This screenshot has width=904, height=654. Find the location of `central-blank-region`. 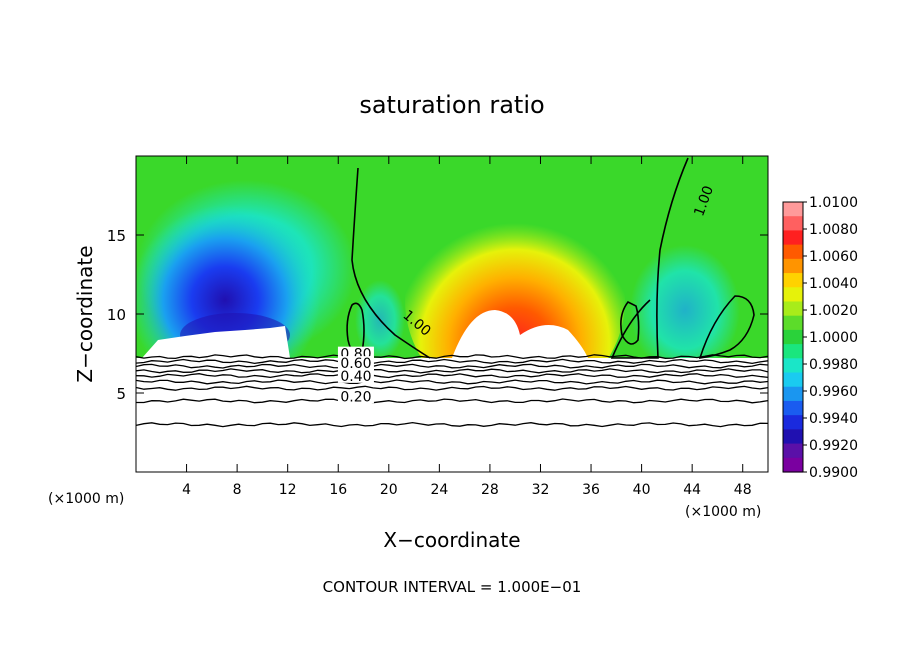

central-blank-region is located at coordinates (520, 334).